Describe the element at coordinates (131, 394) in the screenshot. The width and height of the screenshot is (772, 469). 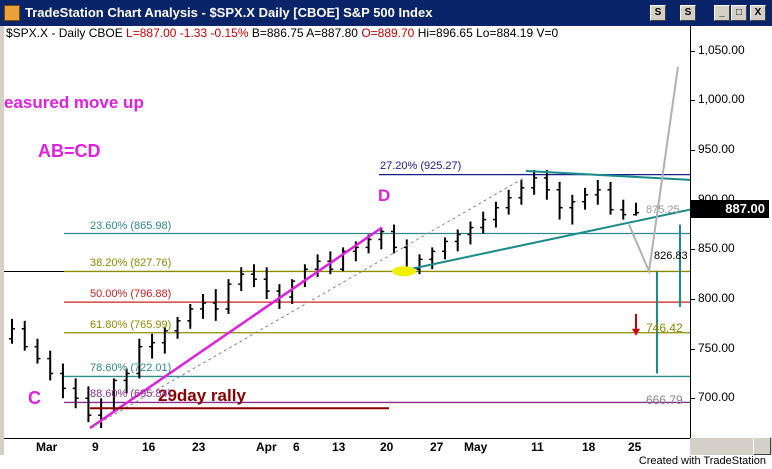
I see `fib-level-label: 88.60% (695.84)` at that location.